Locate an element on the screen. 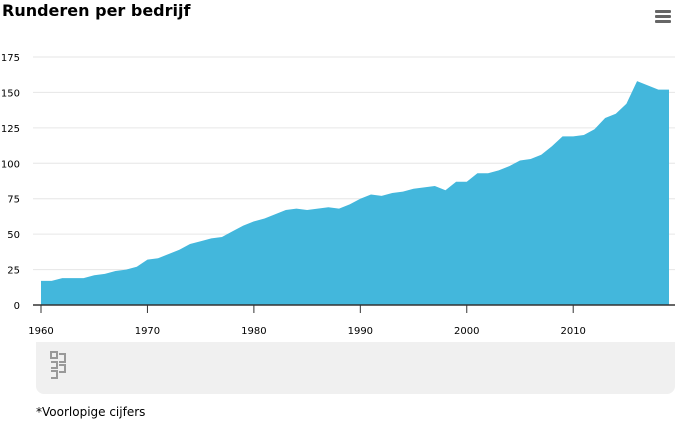  x-tick-label: 1970 is located at coordinates (147, 331).